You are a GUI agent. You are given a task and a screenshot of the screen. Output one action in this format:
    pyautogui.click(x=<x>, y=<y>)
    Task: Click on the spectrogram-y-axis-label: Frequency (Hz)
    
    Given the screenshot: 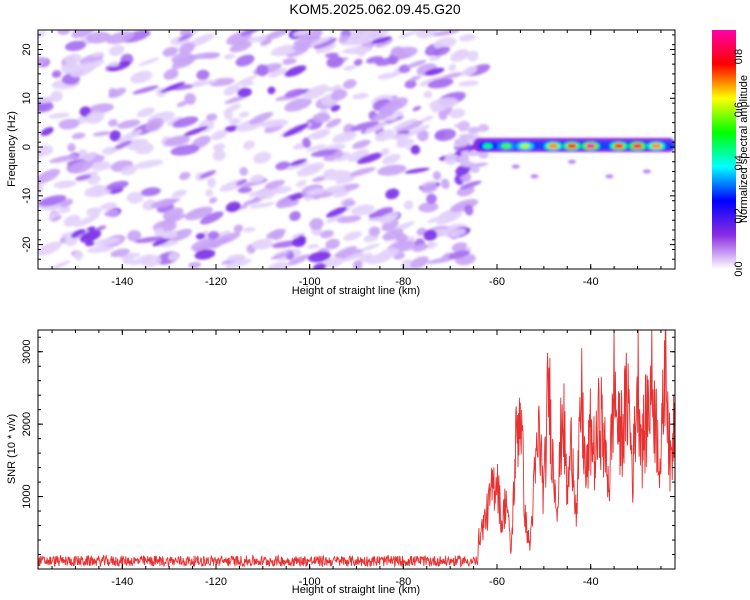 What is the action you would take?
    pyautogui.click(x=12, y=149)
    